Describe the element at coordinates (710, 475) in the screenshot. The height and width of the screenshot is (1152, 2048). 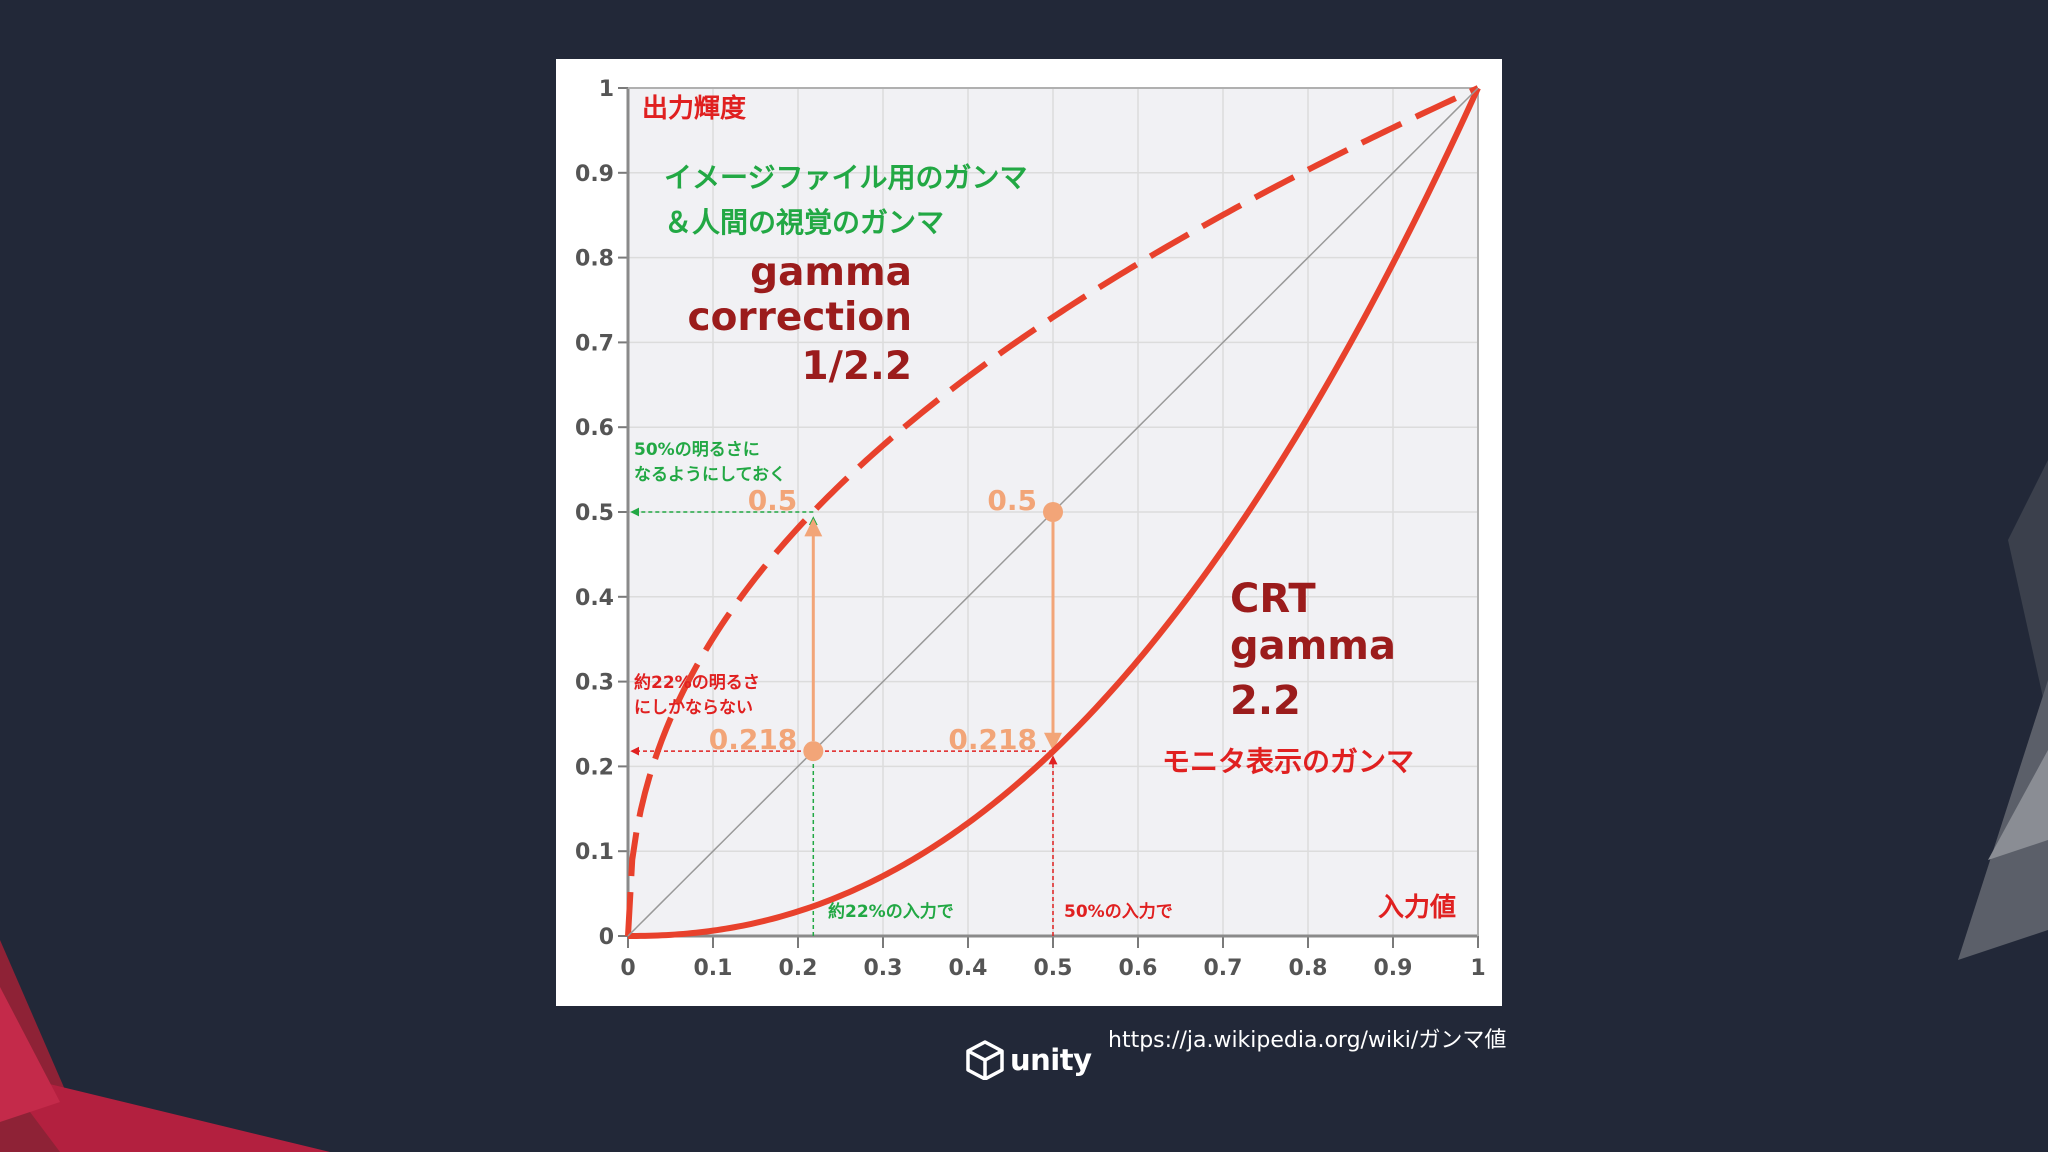
I see `green-note-line2: なるようにしておく` at that location.